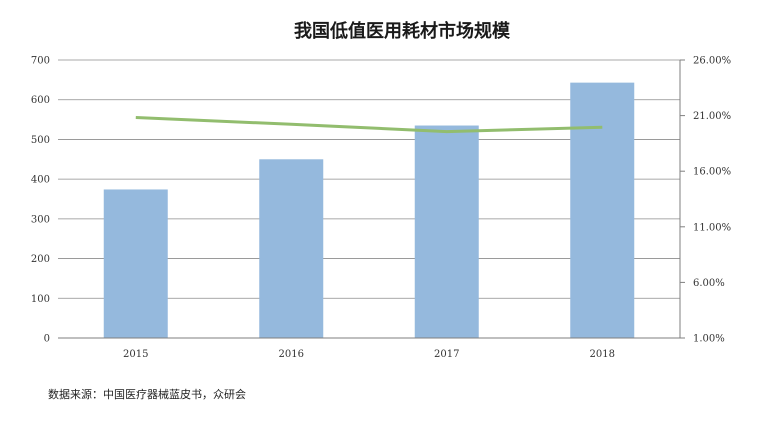 This screenshot has width=764, height=427. Describe the element at coordinates (40, 61) in the screenshot. I see `left-tick-label: 700` at that location.